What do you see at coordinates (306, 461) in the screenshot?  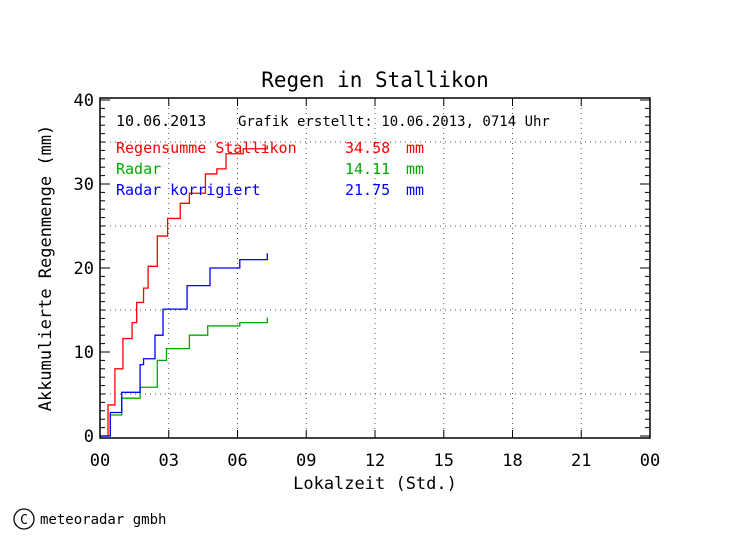 I see `x-tick-label: 09` at bounding box center [306, 461].